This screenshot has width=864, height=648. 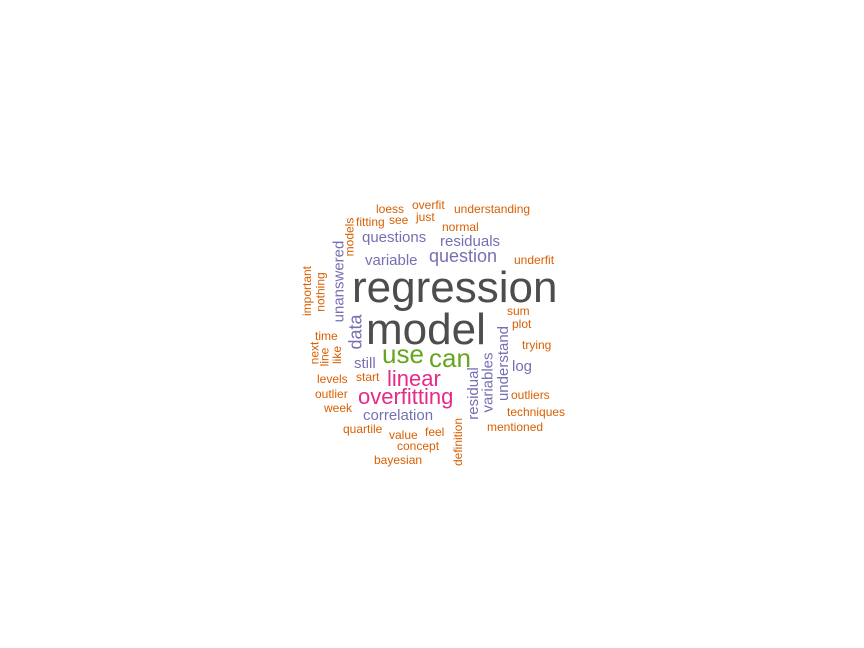 I want to click on word-can: can, so click(x=450, y=358).